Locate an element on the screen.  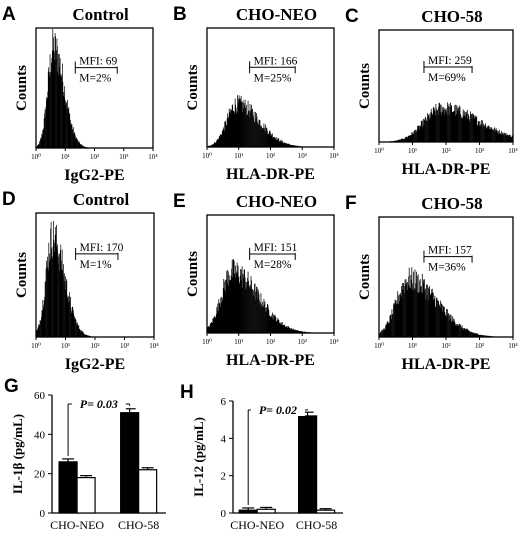
y-tick-label: 2 is located at coordinates (224, 477).